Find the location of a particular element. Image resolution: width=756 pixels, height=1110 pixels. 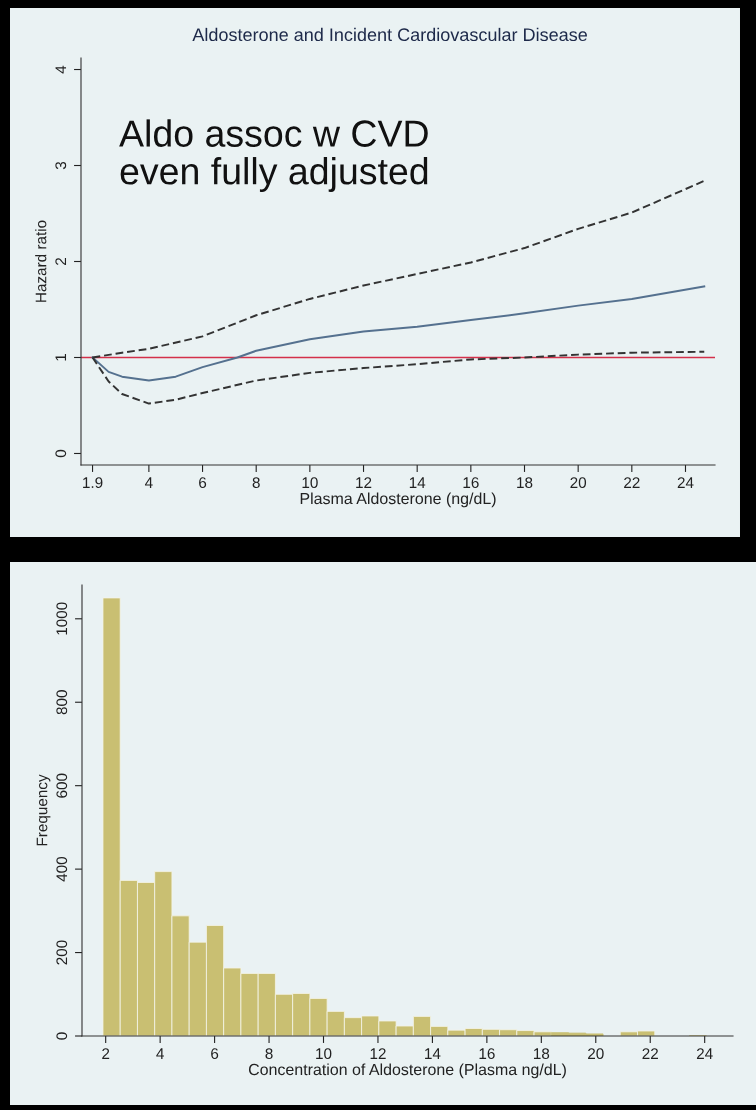

y-tick-label: 800 is located at coordinates (62, 702).